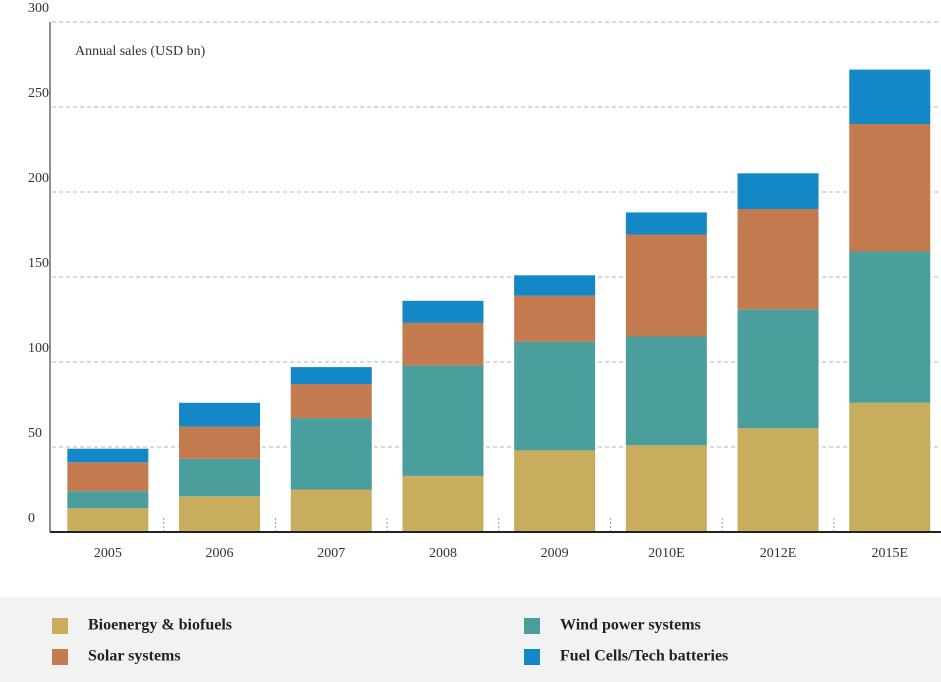  I want to click on legend-background, so click(470, 639).